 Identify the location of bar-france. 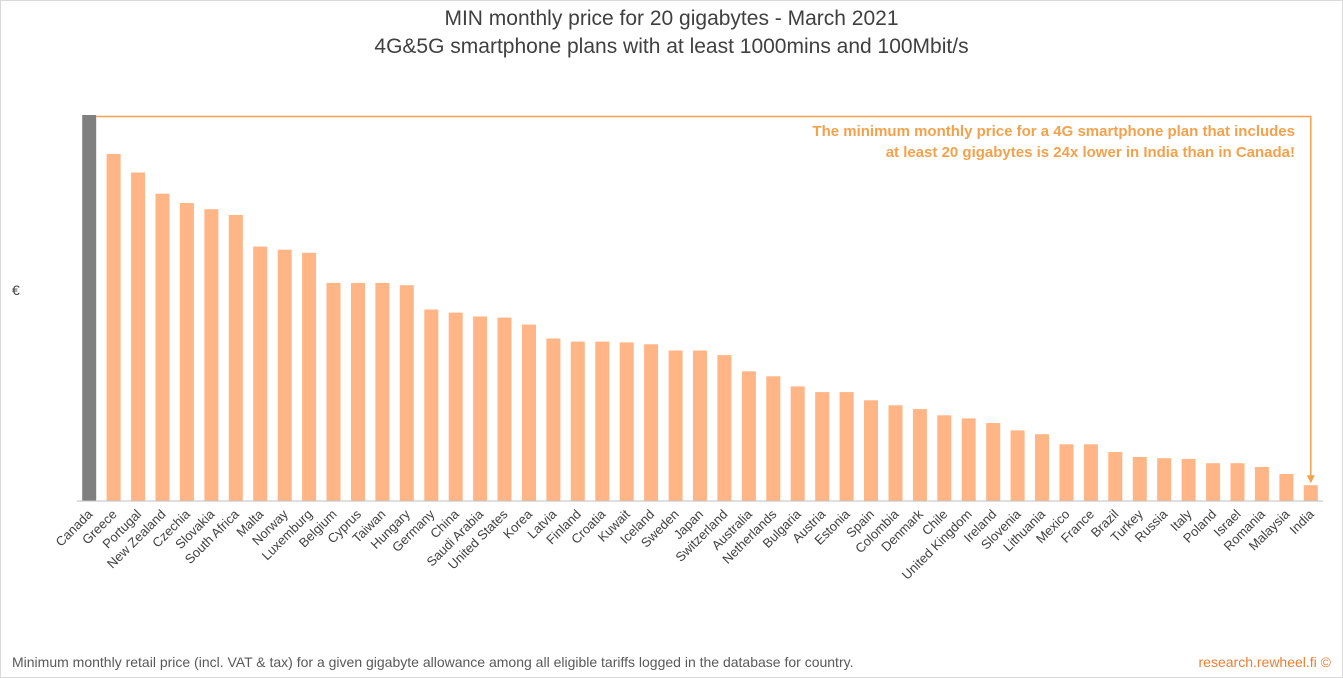
(1090, 472).